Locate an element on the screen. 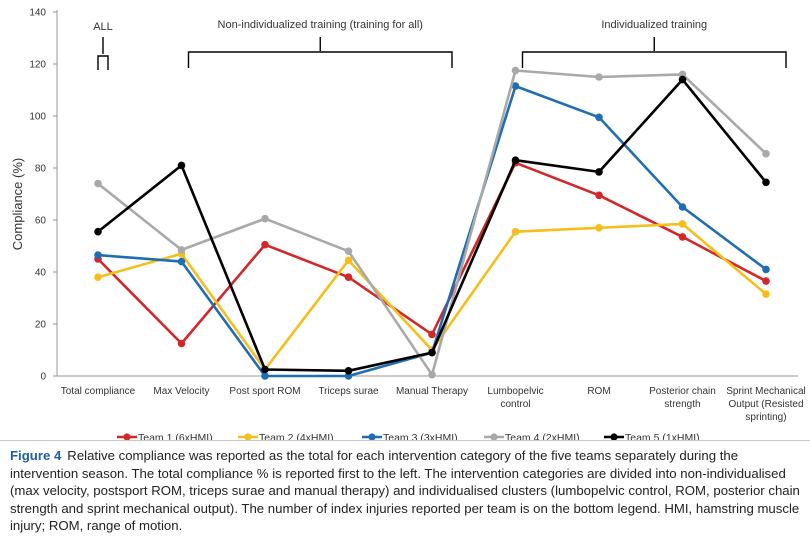  x-category-label: Post sport ROM is located at coordinates (264, 391).